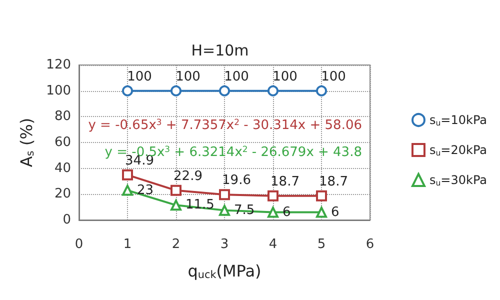 The image size is (500, 300). What do you see at coordinates (188, 176) in the screenshot?
I see `data-label: 22.9` at bounding box center [188, 176].